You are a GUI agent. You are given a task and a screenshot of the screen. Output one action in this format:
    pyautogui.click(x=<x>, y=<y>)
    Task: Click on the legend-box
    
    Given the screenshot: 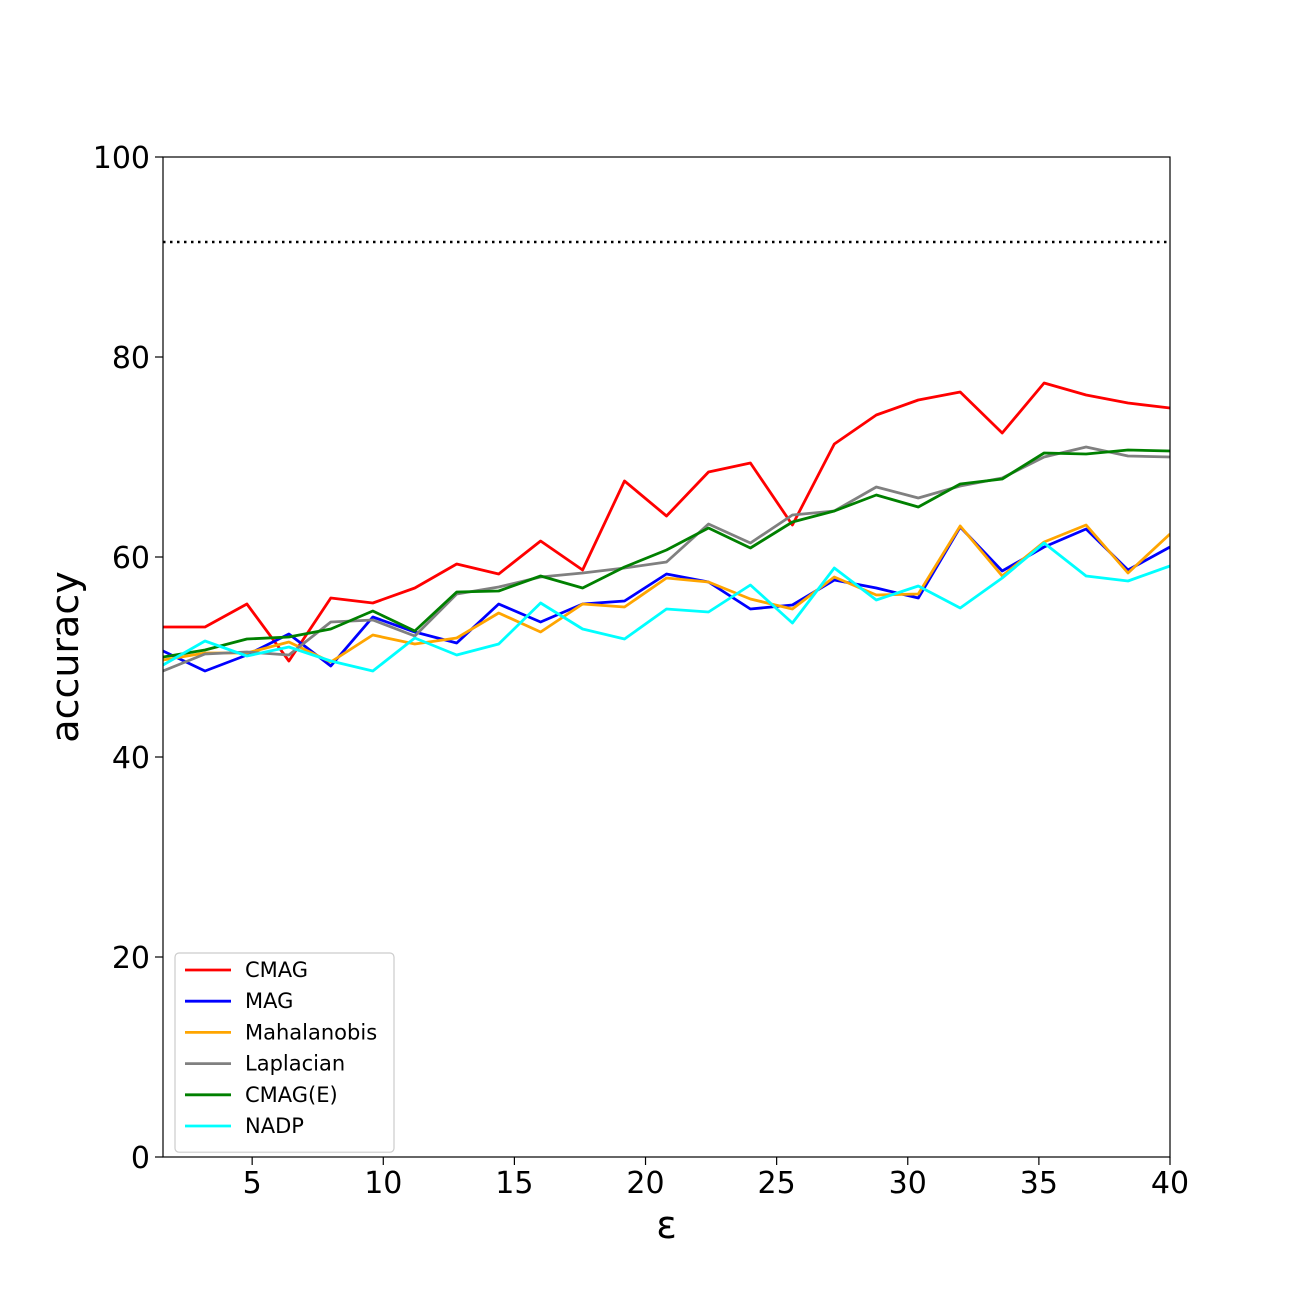 What is the action you would take?
    pyautogui.click(x=284, y=1052)
    